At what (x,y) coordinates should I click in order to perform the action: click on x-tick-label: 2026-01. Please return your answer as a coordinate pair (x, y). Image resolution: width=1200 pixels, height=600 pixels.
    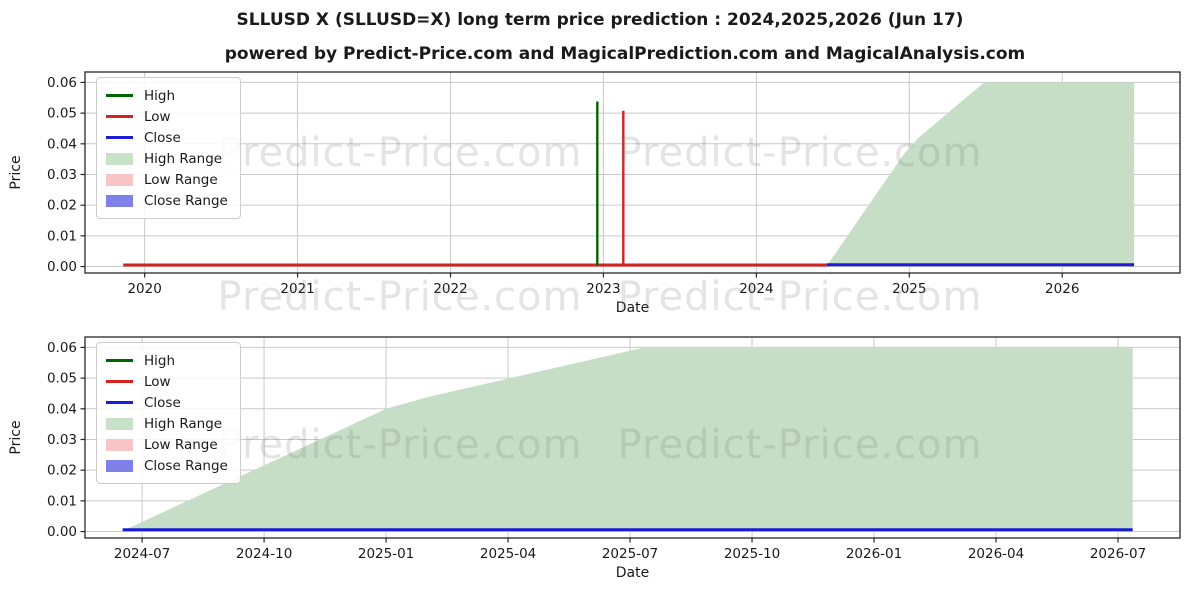
    Looking at the image, I should click on (874, 554).